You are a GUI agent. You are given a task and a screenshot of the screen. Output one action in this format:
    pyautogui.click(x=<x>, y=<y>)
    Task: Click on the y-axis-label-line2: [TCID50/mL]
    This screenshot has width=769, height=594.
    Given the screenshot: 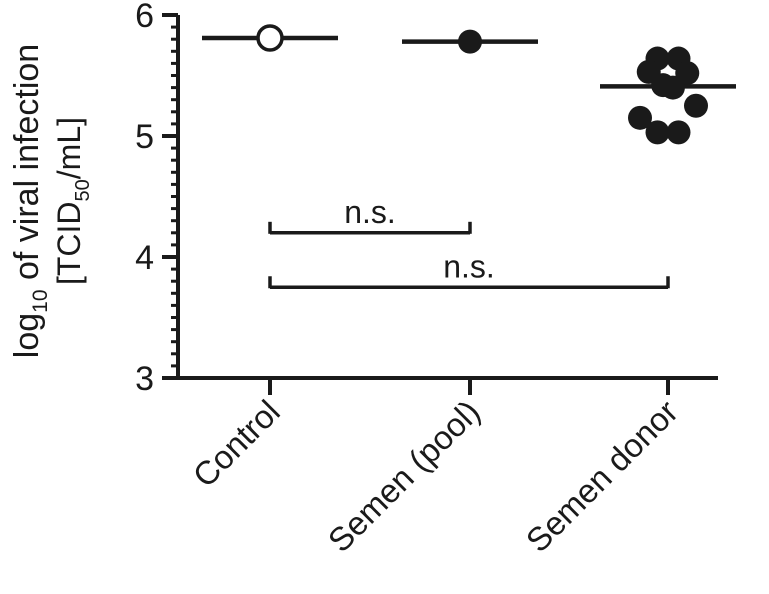 What is the action you would take?
    pyautogui.click(x=72, y=201)
    